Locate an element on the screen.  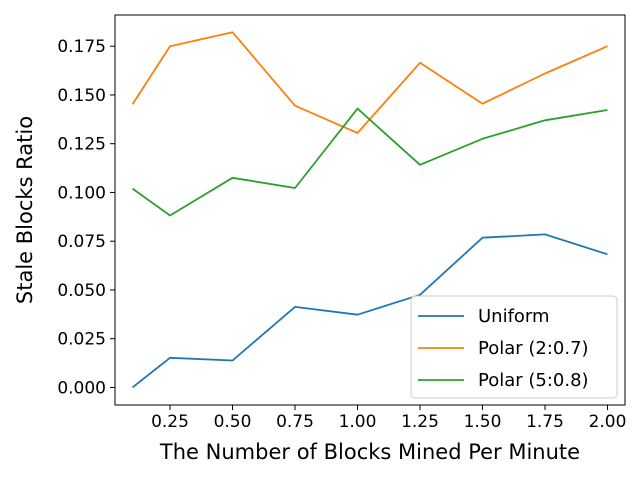
legend-label-0: Uniform is located at coordinates (514, 316).